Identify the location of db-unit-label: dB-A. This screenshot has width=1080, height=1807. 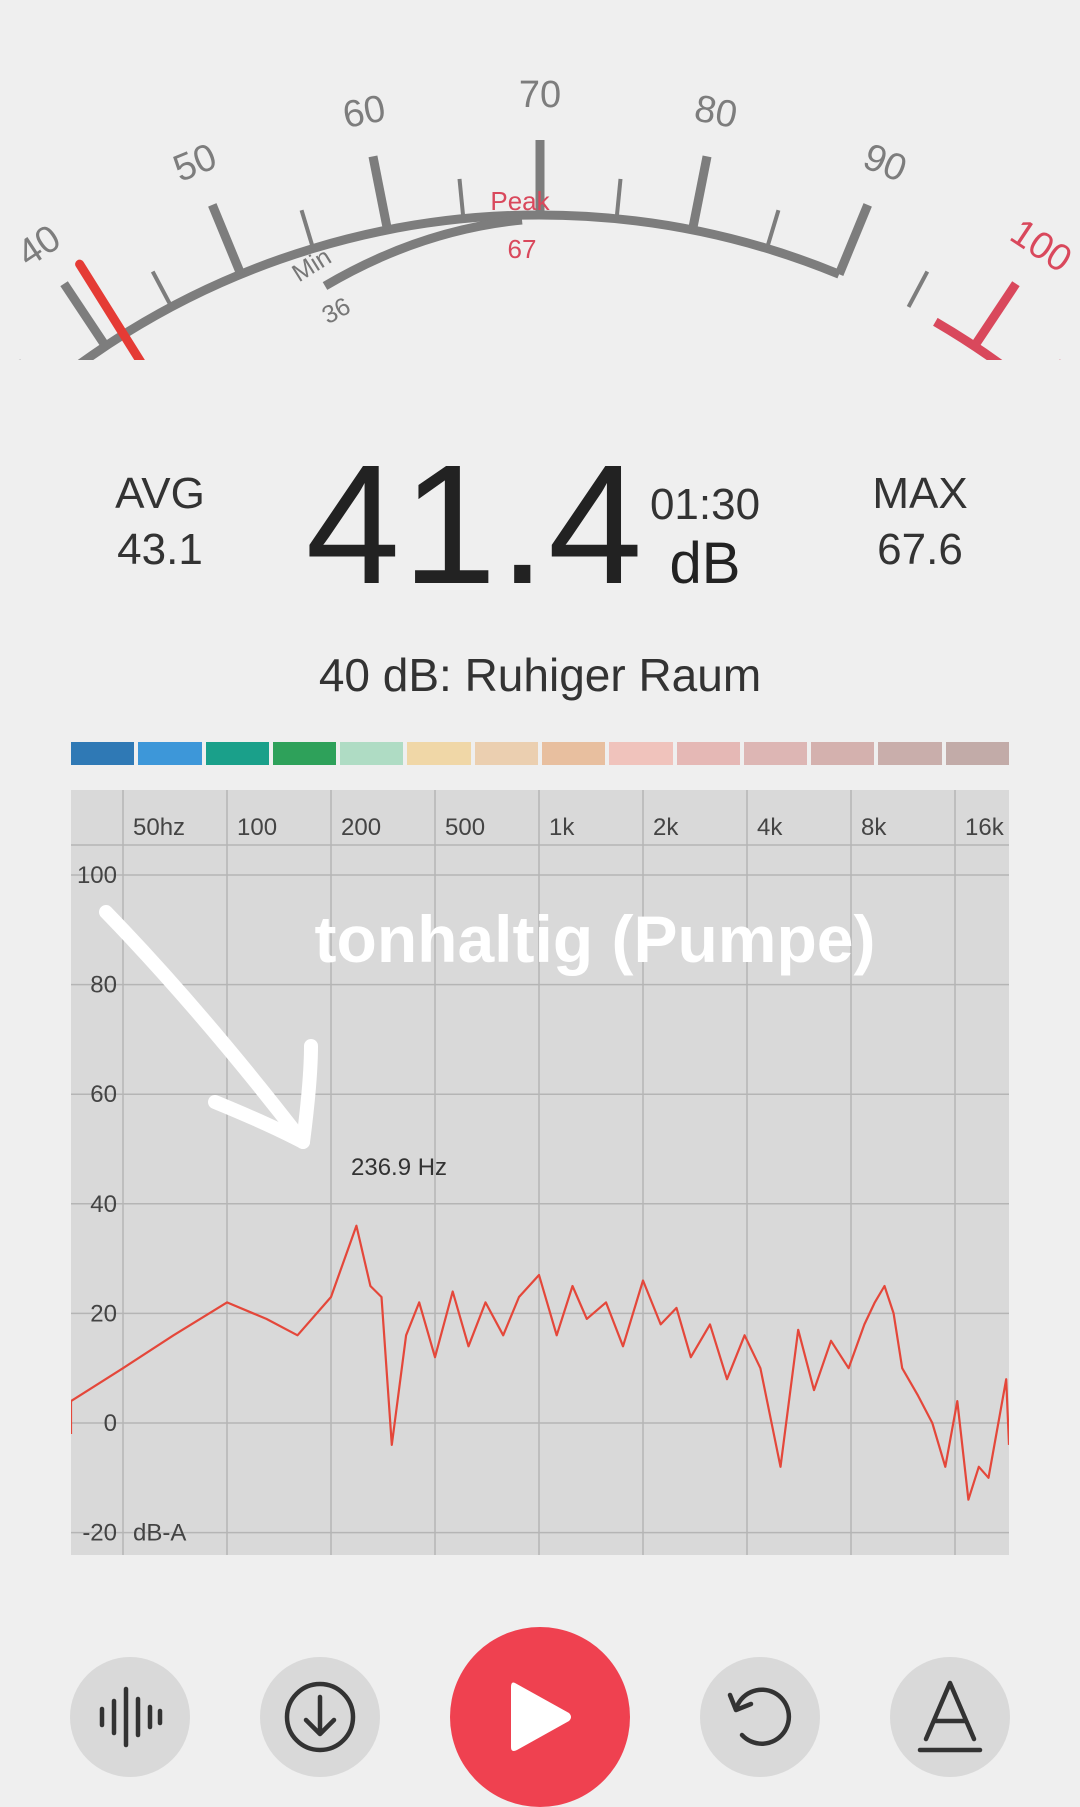
(159, 1533).